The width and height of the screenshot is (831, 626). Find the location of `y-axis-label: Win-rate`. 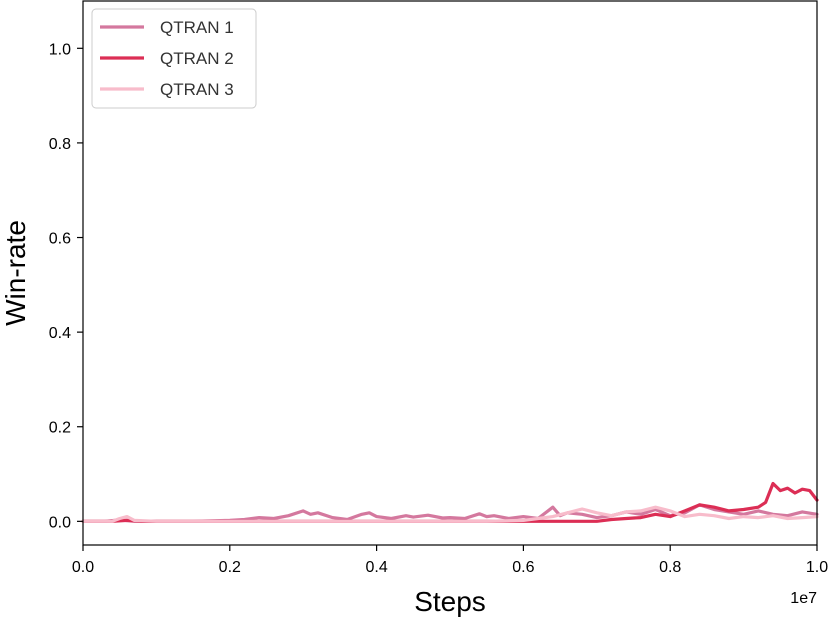

y-axis-label: Win-rate is located at coordinates (15, 273).